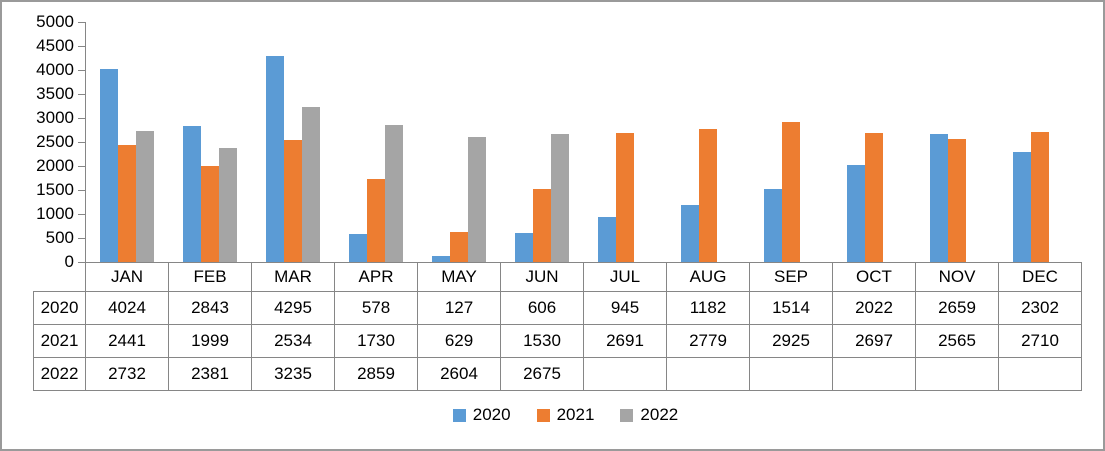 Image resolution: width=1105 pixels, height=451 pixels. What do you see at coordinates (874, 277) in the screenshot?
I see `column-header-oct: OCT` at bounding box center [874, 277].